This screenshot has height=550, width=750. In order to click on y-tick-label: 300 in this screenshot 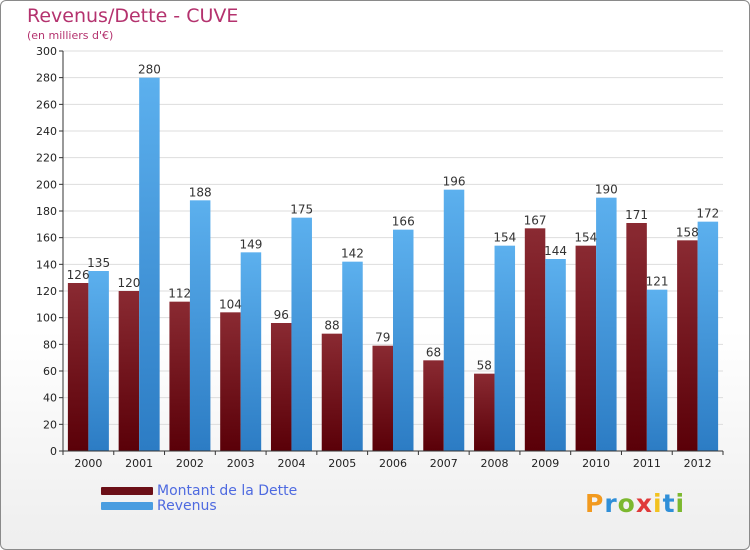, I will do `click(46, 51)`.